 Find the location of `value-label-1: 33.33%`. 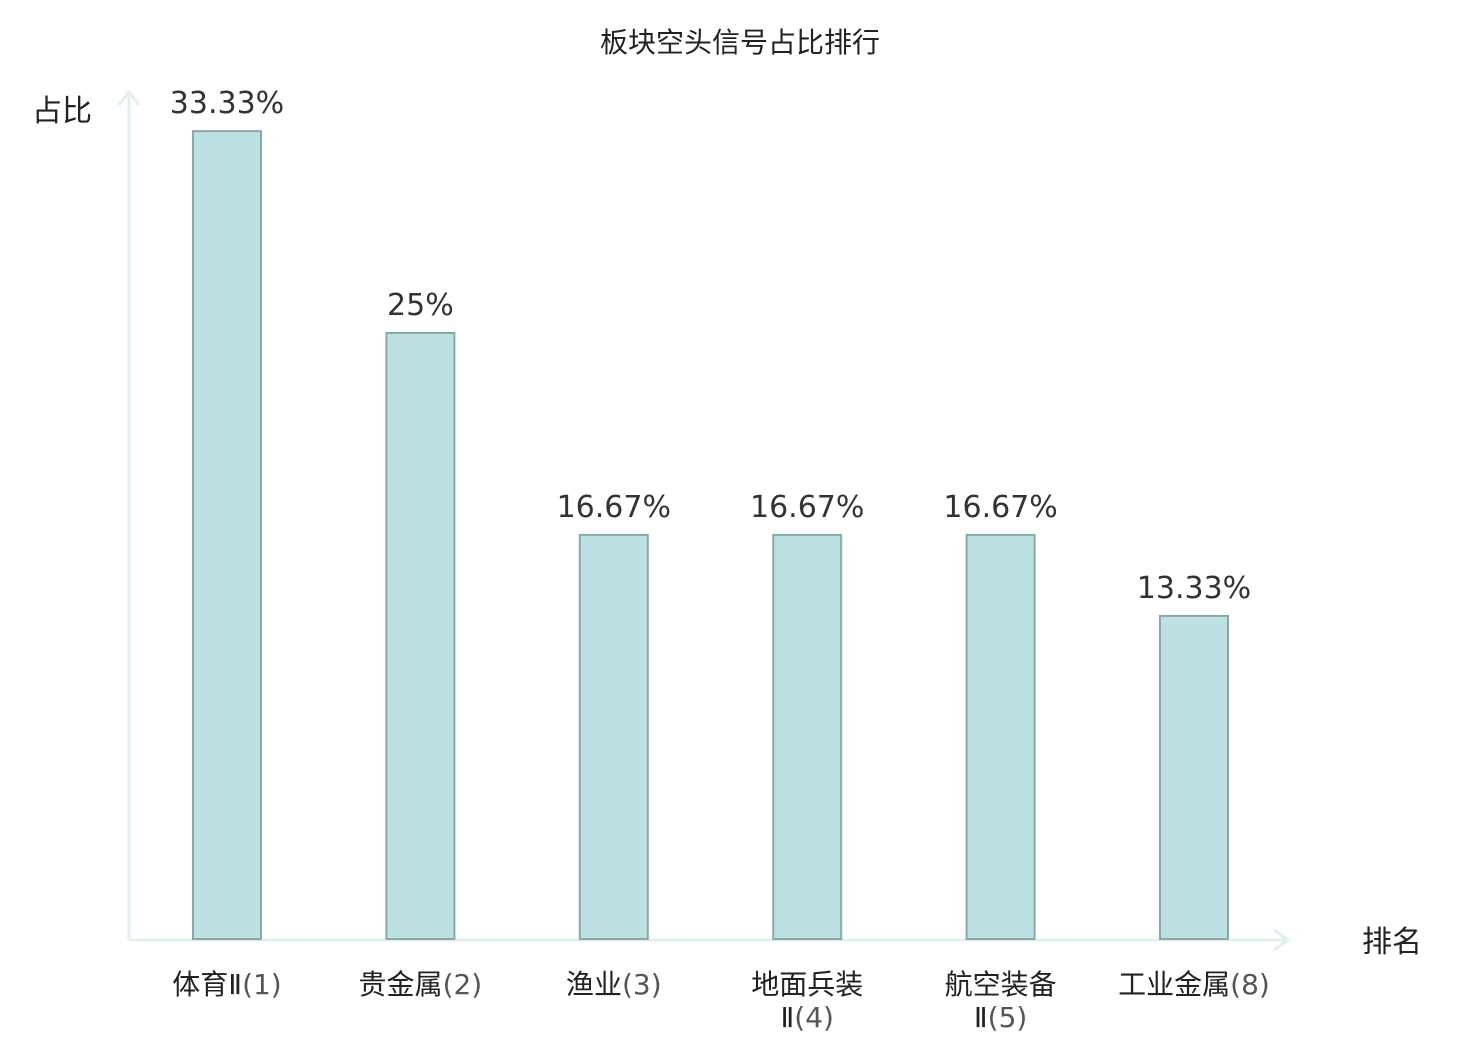

value-label-1: 33.33% is located at coordinates (227, 103).